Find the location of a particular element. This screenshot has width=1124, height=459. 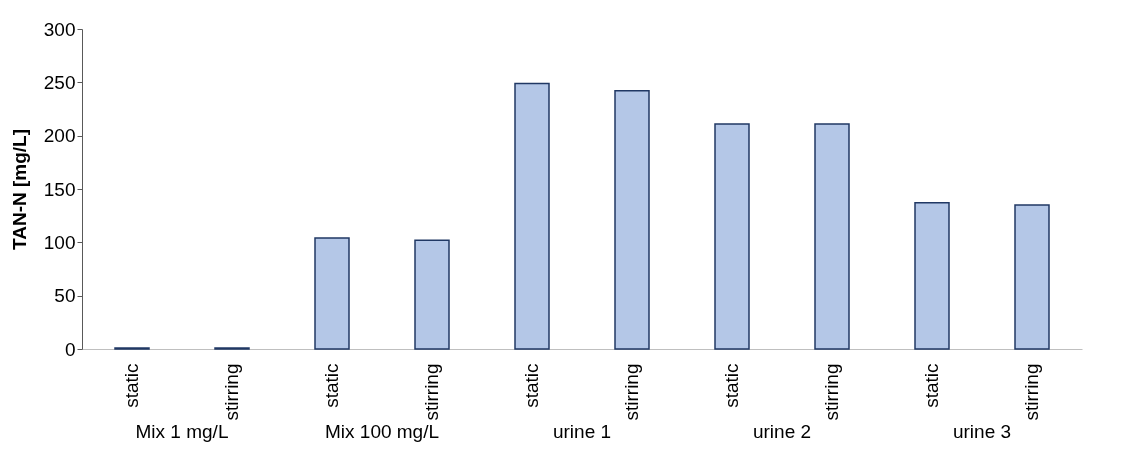

y-tick-label: 50 is located at coordinates (65, 296).